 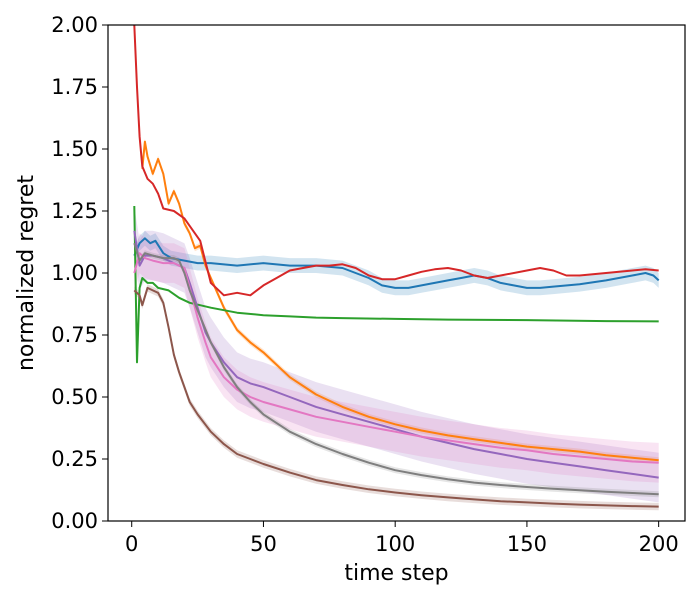 What do you see at coordinates (74, 273) in the screenshot?
I see `y-tick-label: 1.00` at bounding box center [74, 273].